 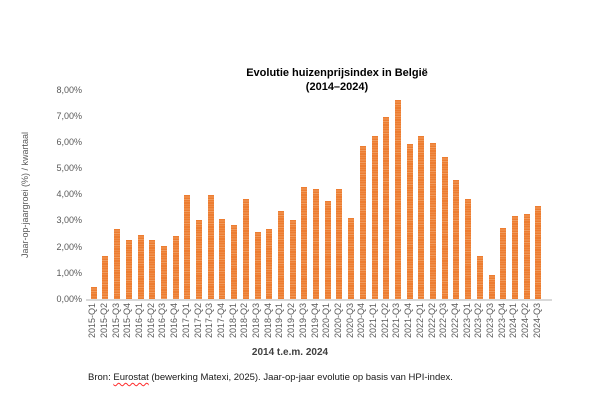 What do you see at coordinates (280, 255) in the screenshot?
I see `bar-2019-Q1` at bounding box center [280, 255].